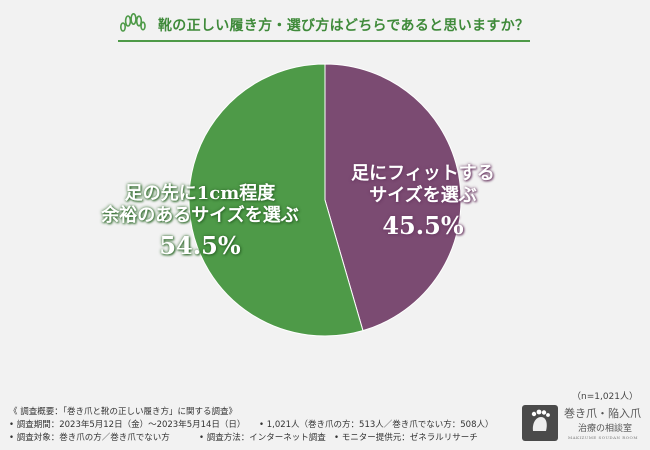 The width and height of the screenshot is (650, 450). Describe the element at coordinates (603, 437) in the screenshot. I see `logo-line-3: MAKIZUME SOUDAN ROOM` at that location.